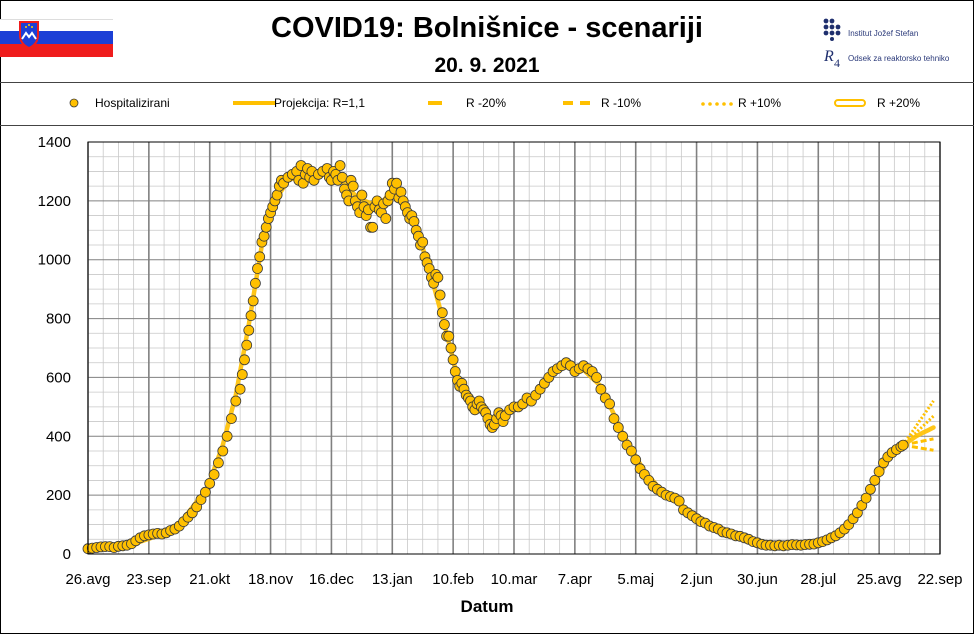  I want to click on y-tick-label: 200, so click(58, 495).